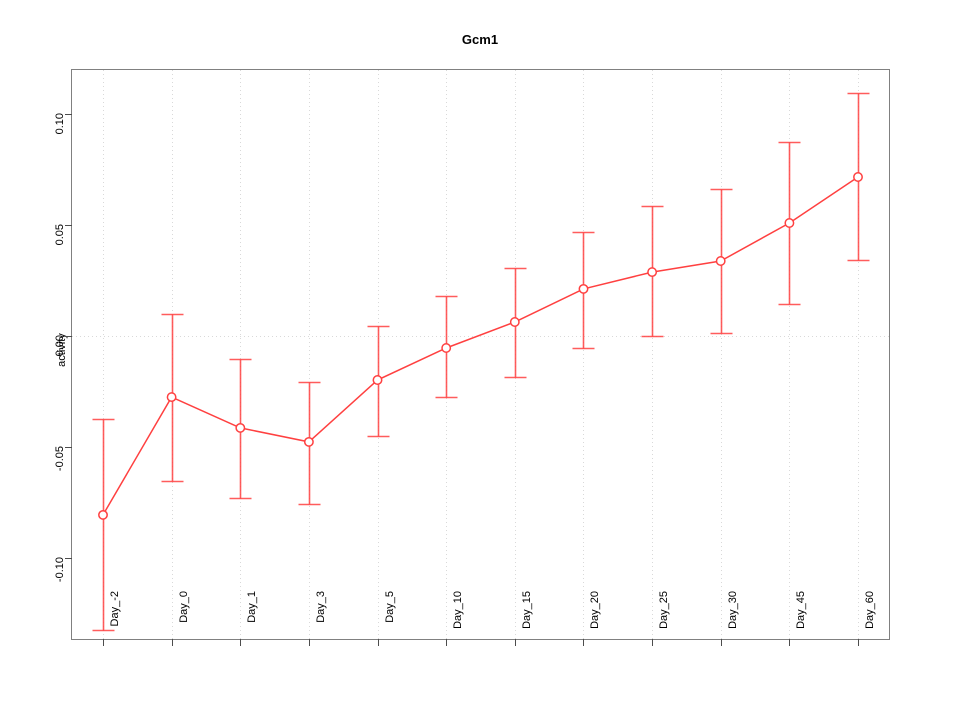  Describe the element at coordinates (389, 607) in the screenshot. I see `x-tick-label: Day_5` at that location.